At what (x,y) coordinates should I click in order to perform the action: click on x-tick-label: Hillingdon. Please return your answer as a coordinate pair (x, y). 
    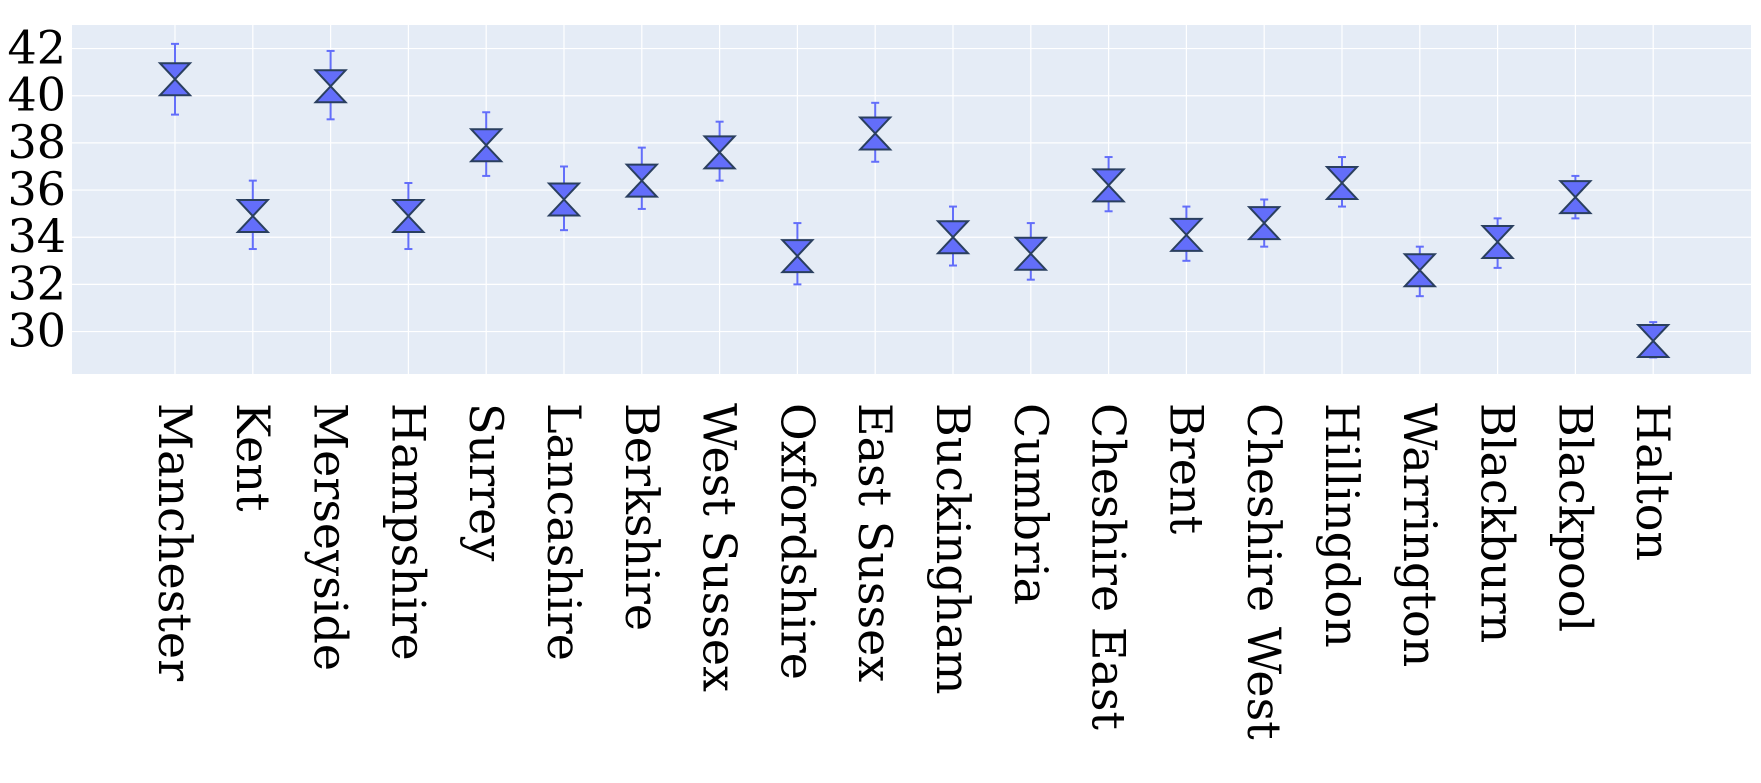
    Looking at the image, I should click on (1342, 525).